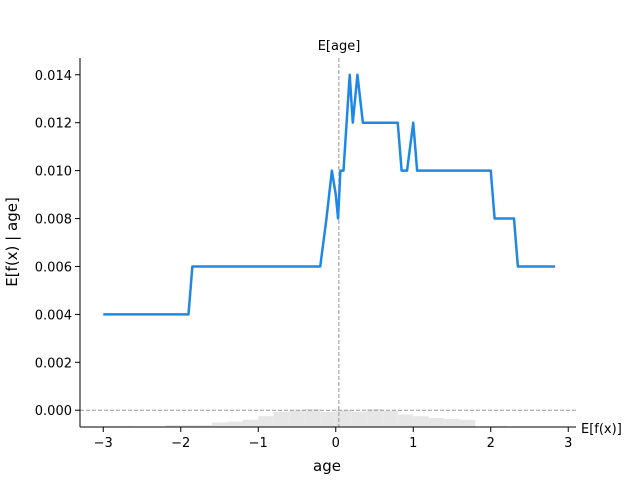 This screenshot has height=480, width=640. What do you see at coordinates (53, 411) in the screenshot?
I see `y-tick-label: 0.000` at bounding box center [53, 411].